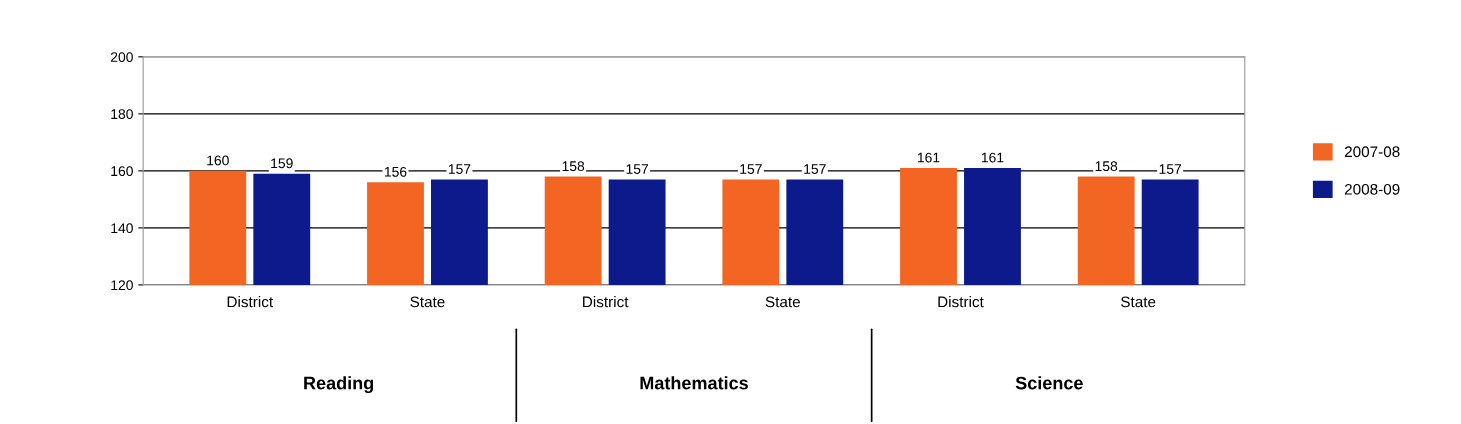 The height and width of the screenshot is (424, 1461). I want to click on text: Mathematics, so click(694, 383).